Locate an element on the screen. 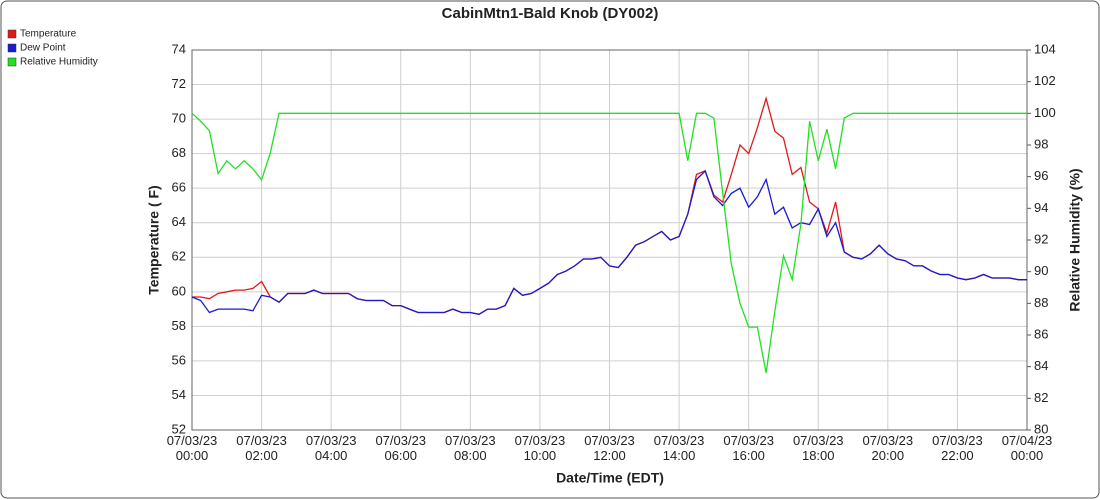  y-tick-label: 66 is located at coordinates (179, 187).